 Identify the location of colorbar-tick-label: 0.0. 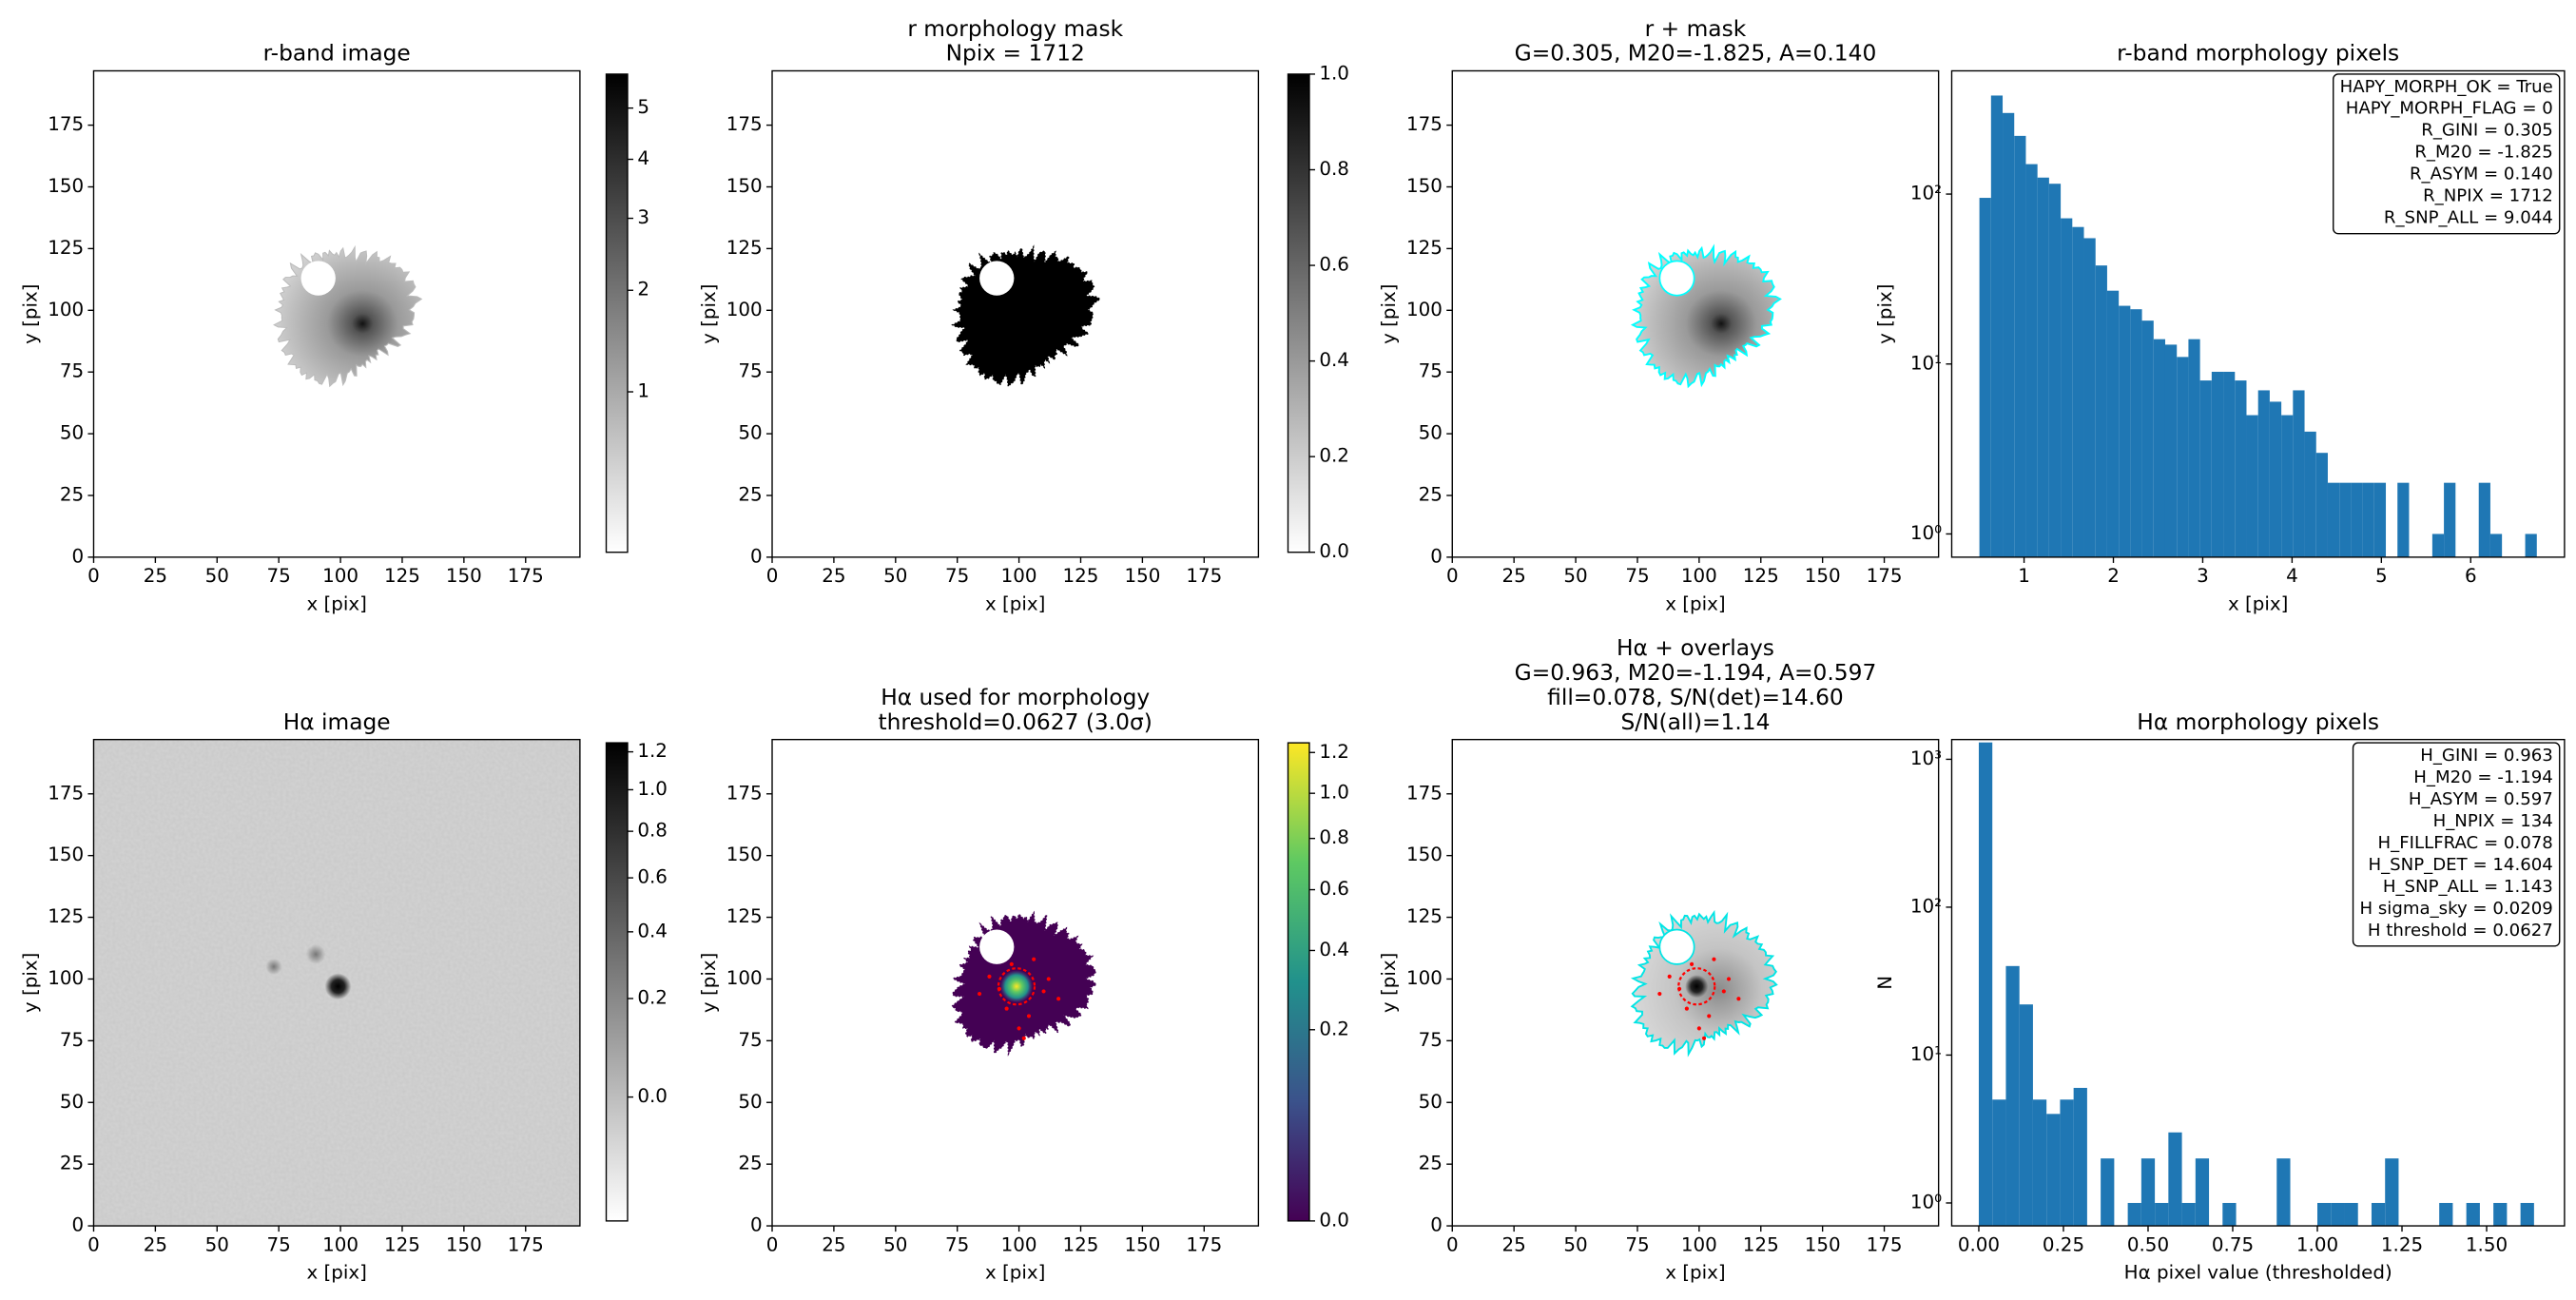
(1334, 1220).